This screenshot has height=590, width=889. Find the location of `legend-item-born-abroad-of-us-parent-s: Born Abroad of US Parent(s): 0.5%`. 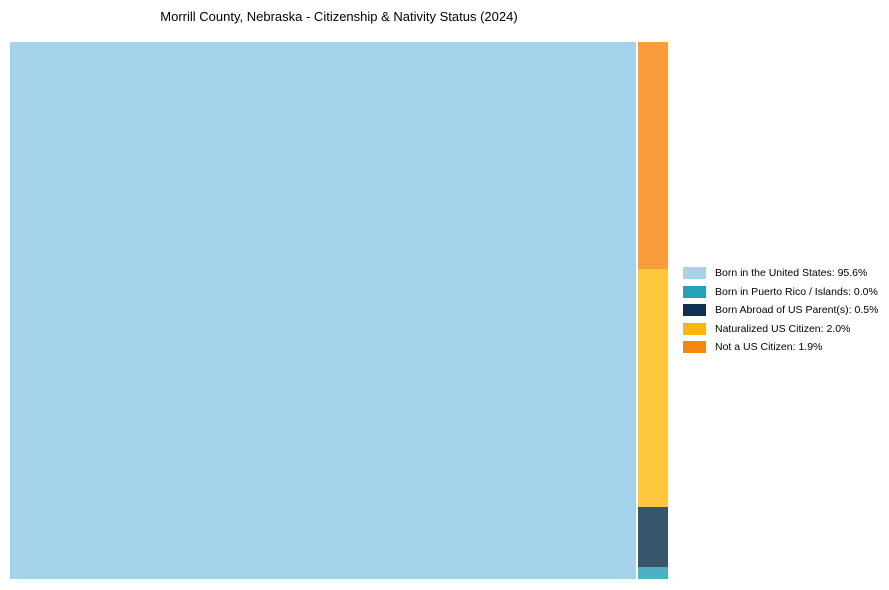

legend-item-born-abroad-of-us-parent-s: Born Abroad of US Parent(s): 0.5% is located at coordinates (780, 310).